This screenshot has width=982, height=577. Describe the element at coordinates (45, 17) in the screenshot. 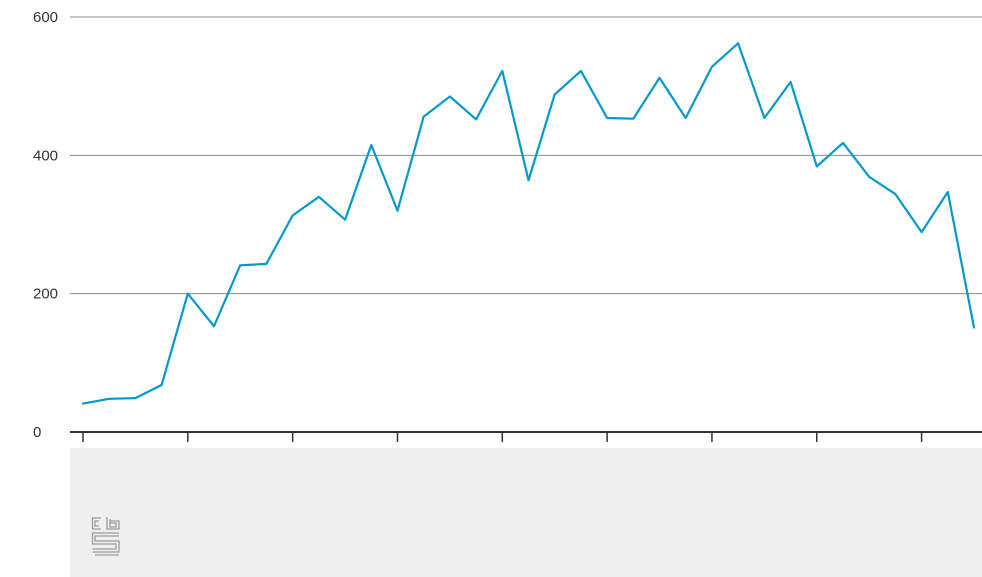

I see `y-tick-label-600: 600` at that location.